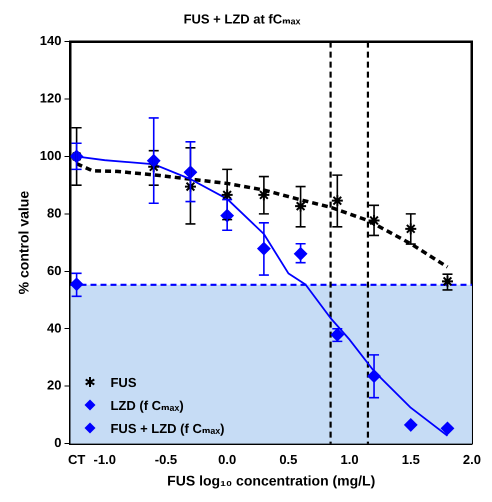  I want to click on y-tick-label: 0, so click(58, 442).